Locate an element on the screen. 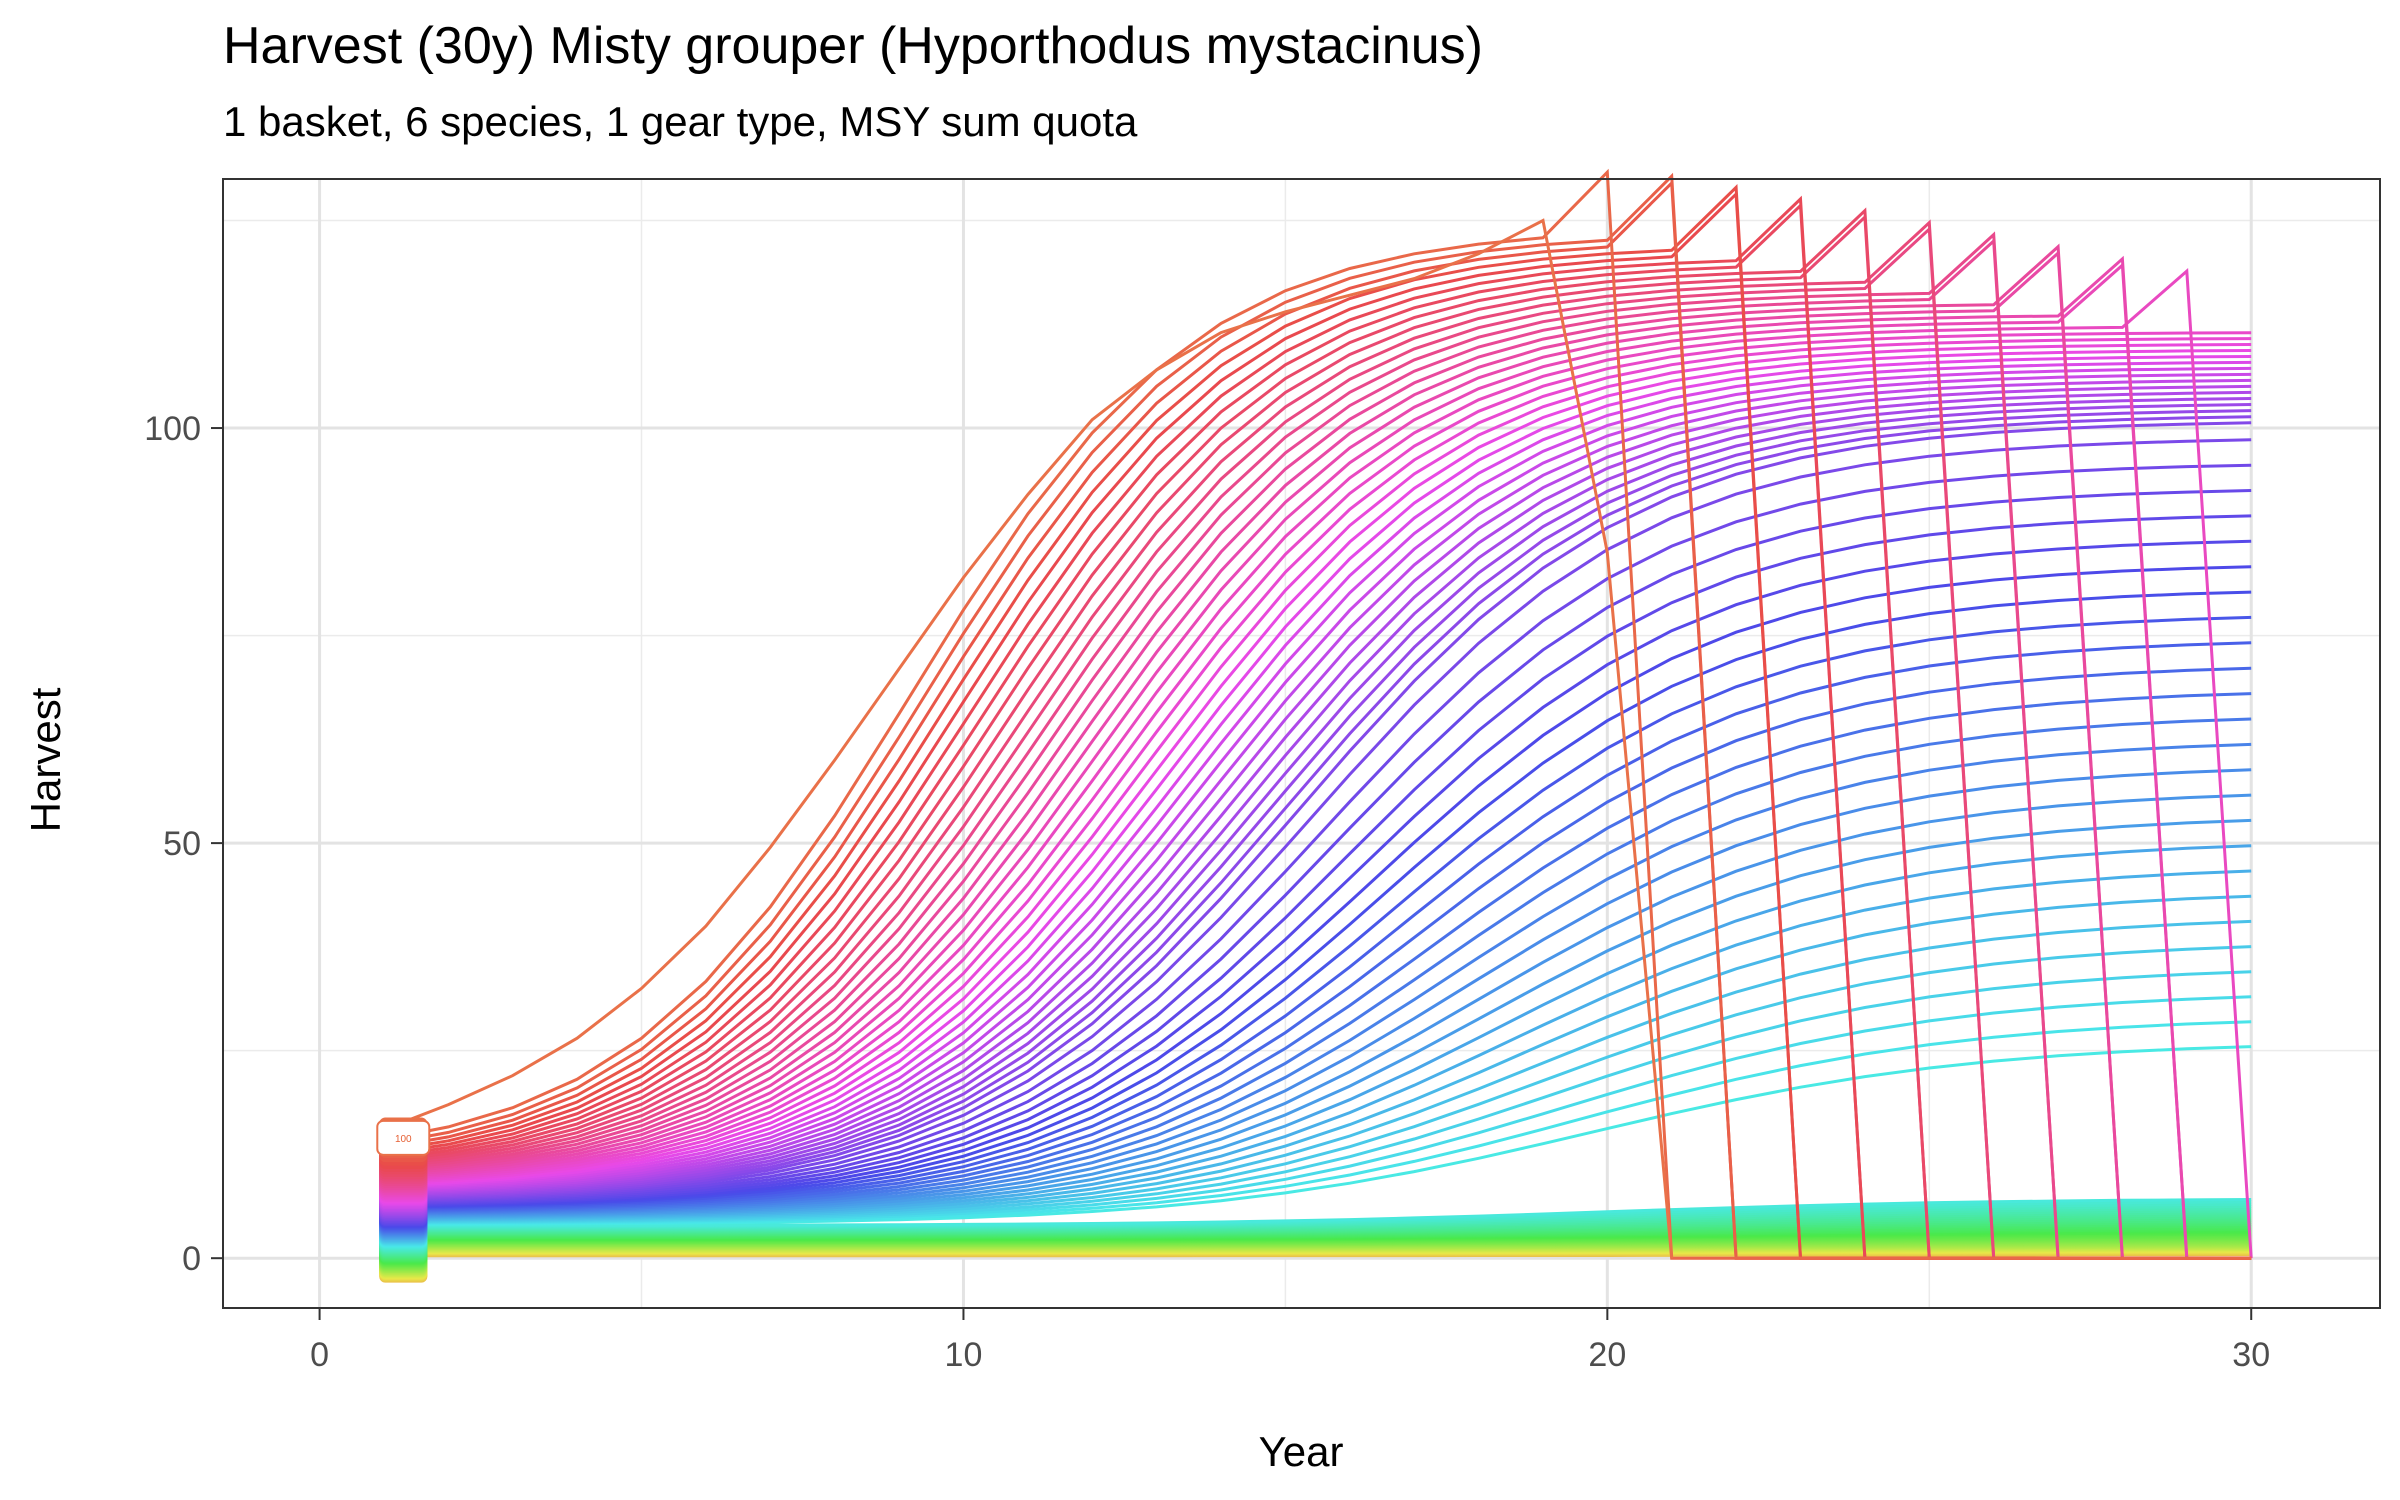 The height and width of the screenshot is (1500, 2400). y-tick-label: 50 is located at coordinates (182, 844).